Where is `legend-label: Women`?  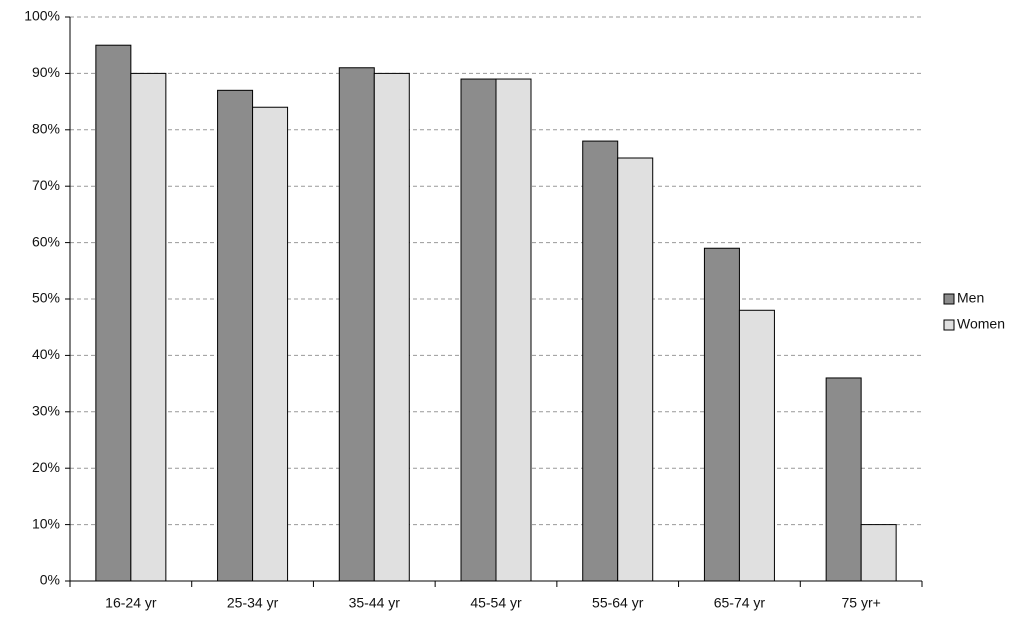 legend-label: Women is located at coordinates (981, 324).